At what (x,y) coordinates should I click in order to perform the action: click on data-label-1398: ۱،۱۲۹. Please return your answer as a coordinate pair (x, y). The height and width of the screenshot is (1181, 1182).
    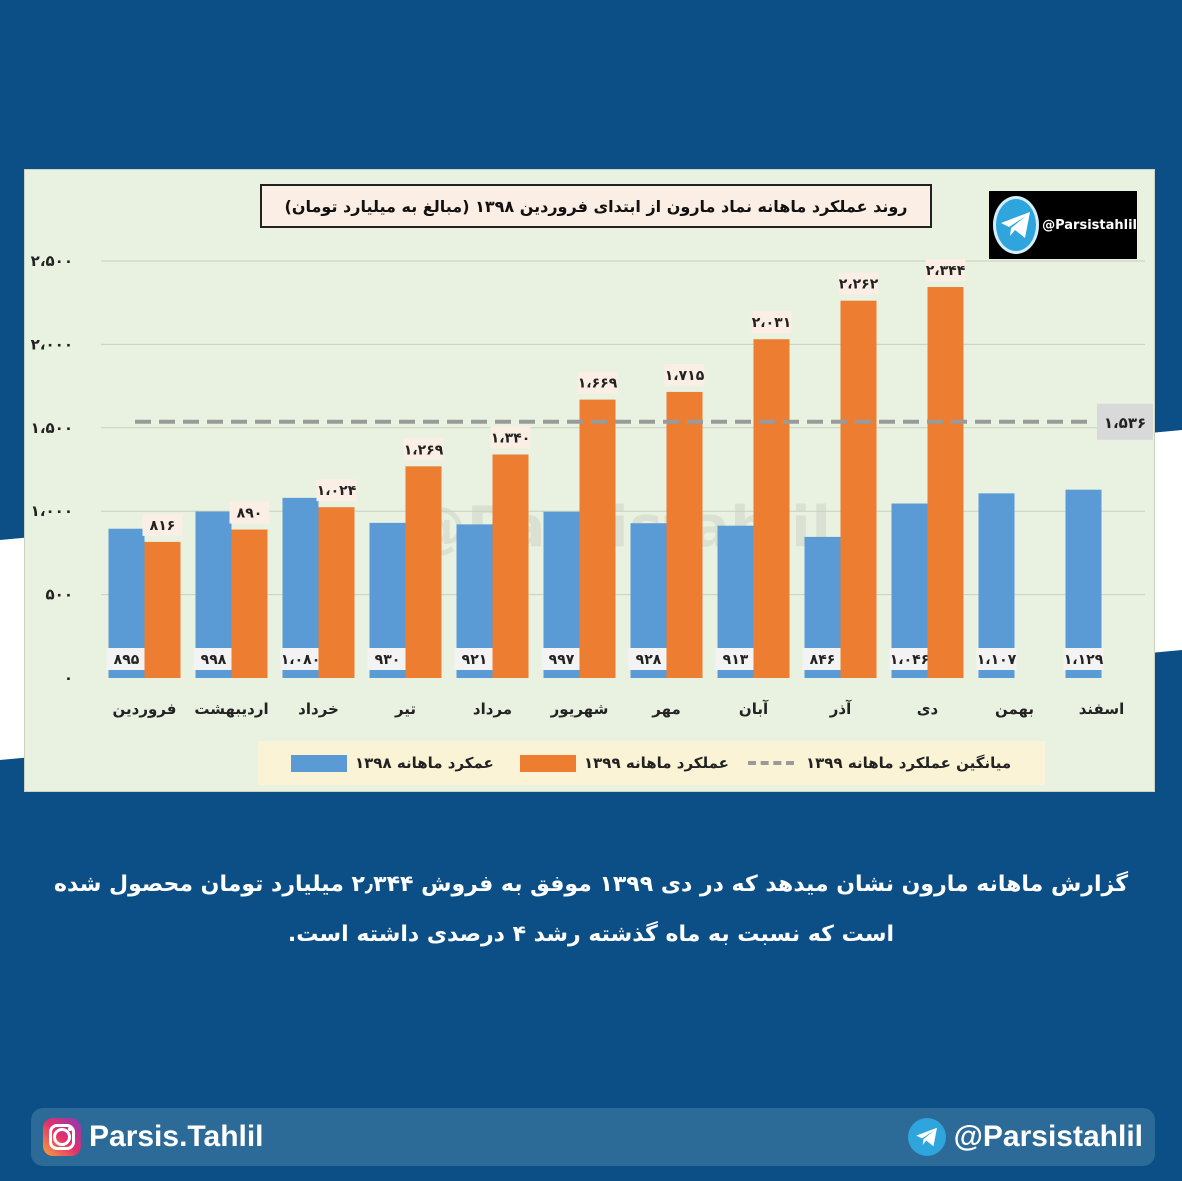
    Looking at the image, I should click on (1084, 660).